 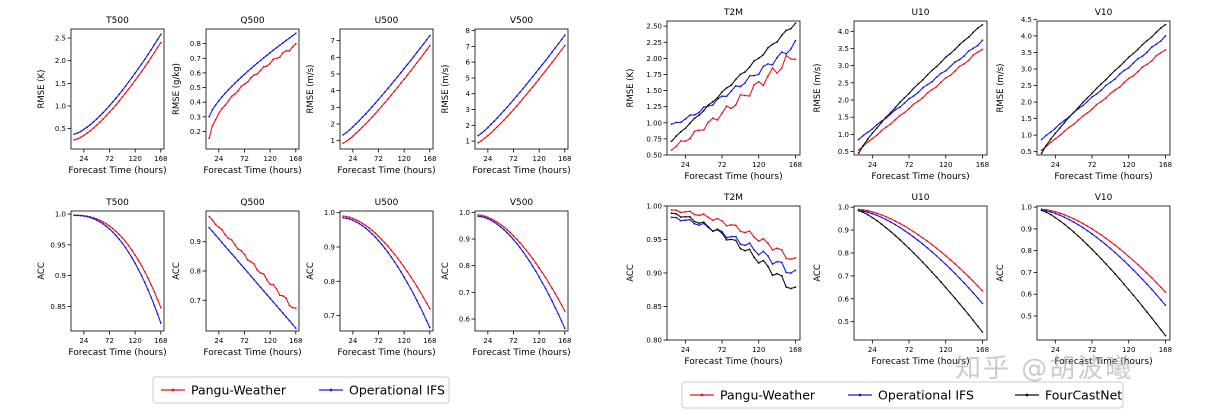 I want to click on subplot-title: T2M, so click(x=733, y=13).